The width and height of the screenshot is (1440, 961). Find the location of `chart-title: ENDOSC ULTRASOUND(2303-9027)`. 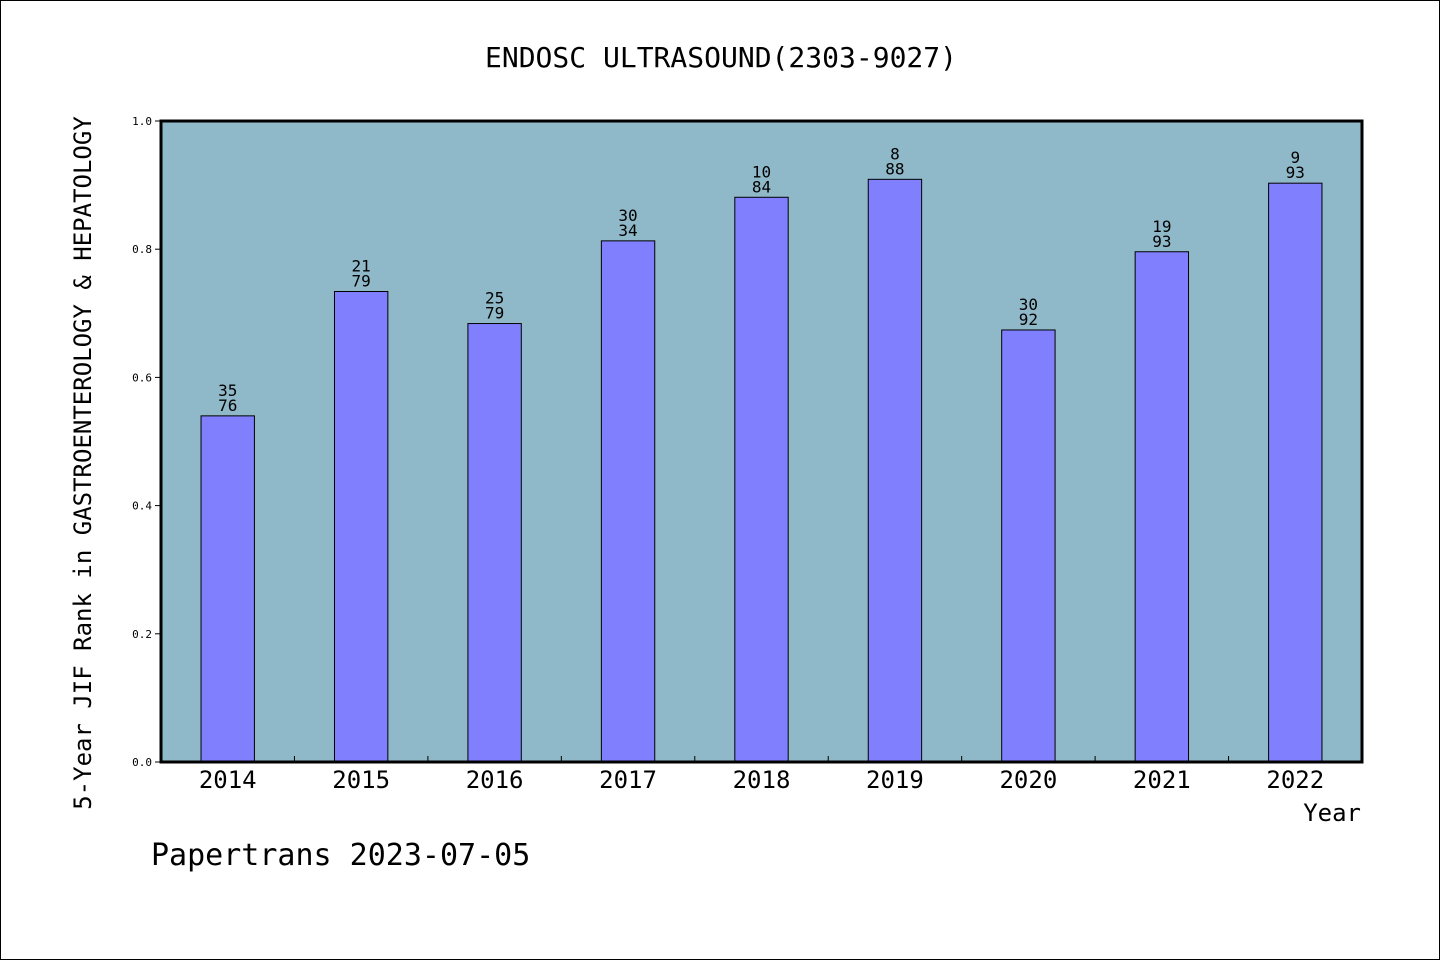

chart-title: ENDOSC ULTRASOUND(2303-9027) is located at coordinates (721, 57).